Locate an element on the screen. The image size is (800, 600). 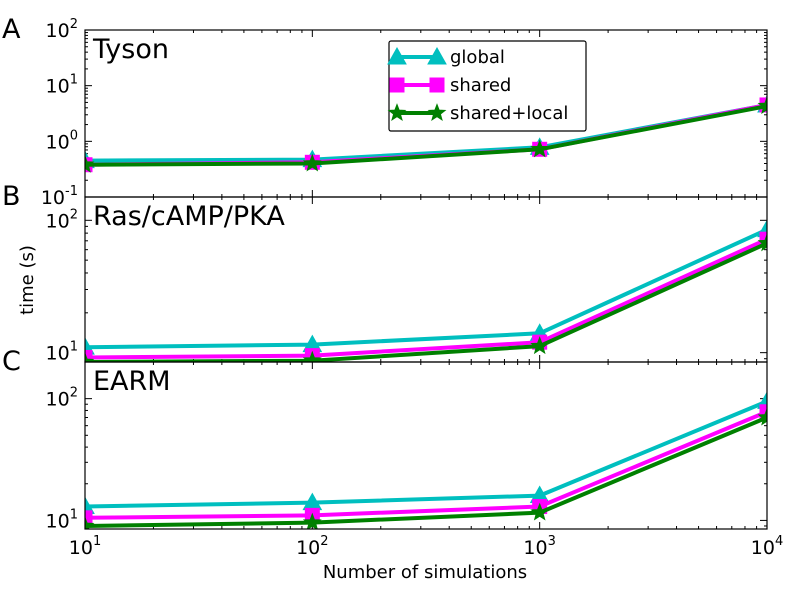
panel-title: EARM is located at coordinates (132, 381).